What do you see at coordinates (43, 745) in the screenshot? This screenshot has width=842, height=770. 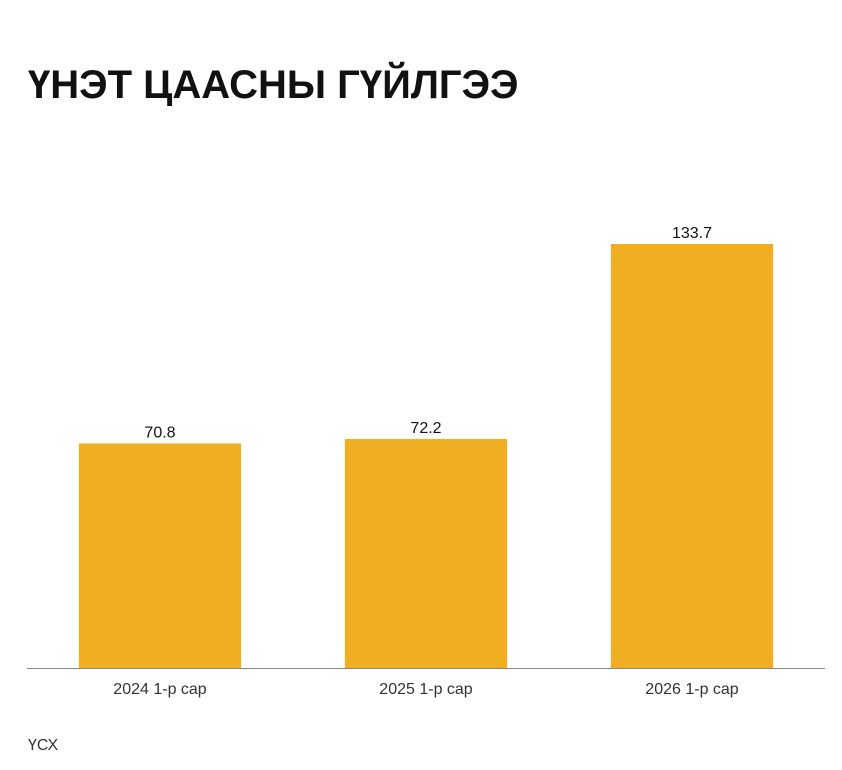 I see `source: ҮСХ` at bounding box center [43, 745].